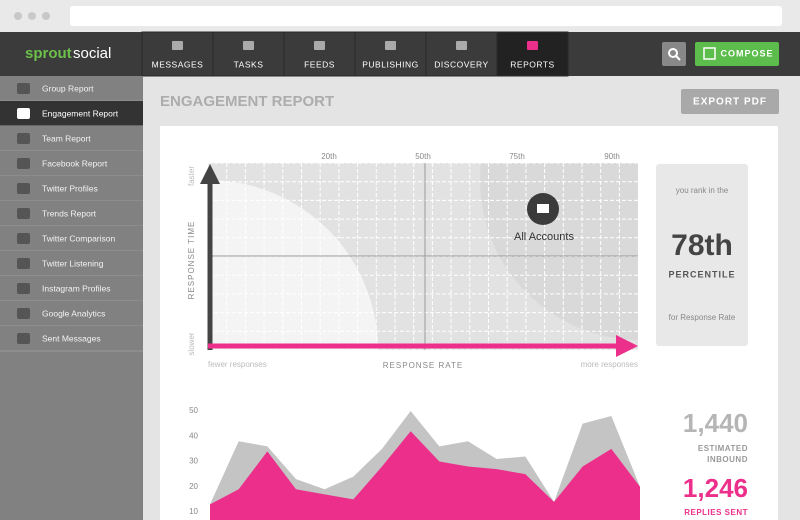 This screenshot has height=520, width=800. Describe the element at coordinates (701, 274) in the screenshot. I see `rank-unit: PERCENTILE` at that location.